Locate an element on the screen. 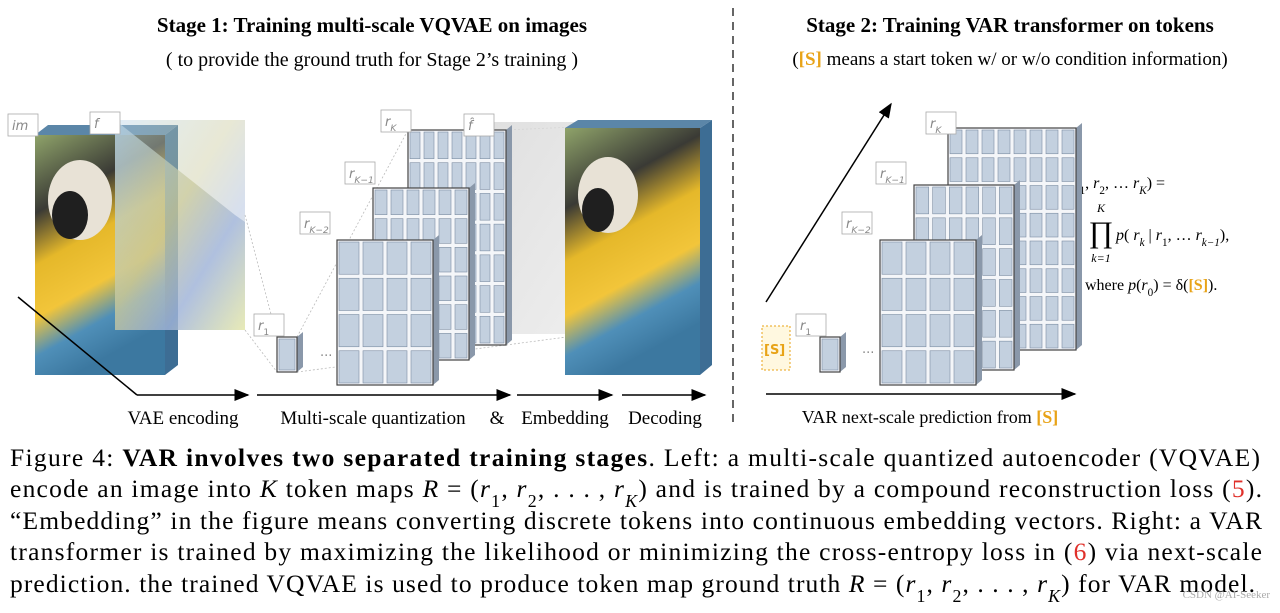 The image size is (1280, 613). text-run: K−2 is located at coordinates (861, 231).